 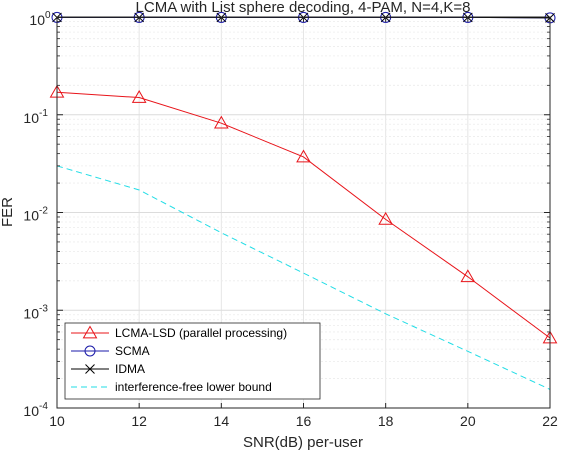 I want to click on y-tick-label: 10 0, so click(x=40, y=19).